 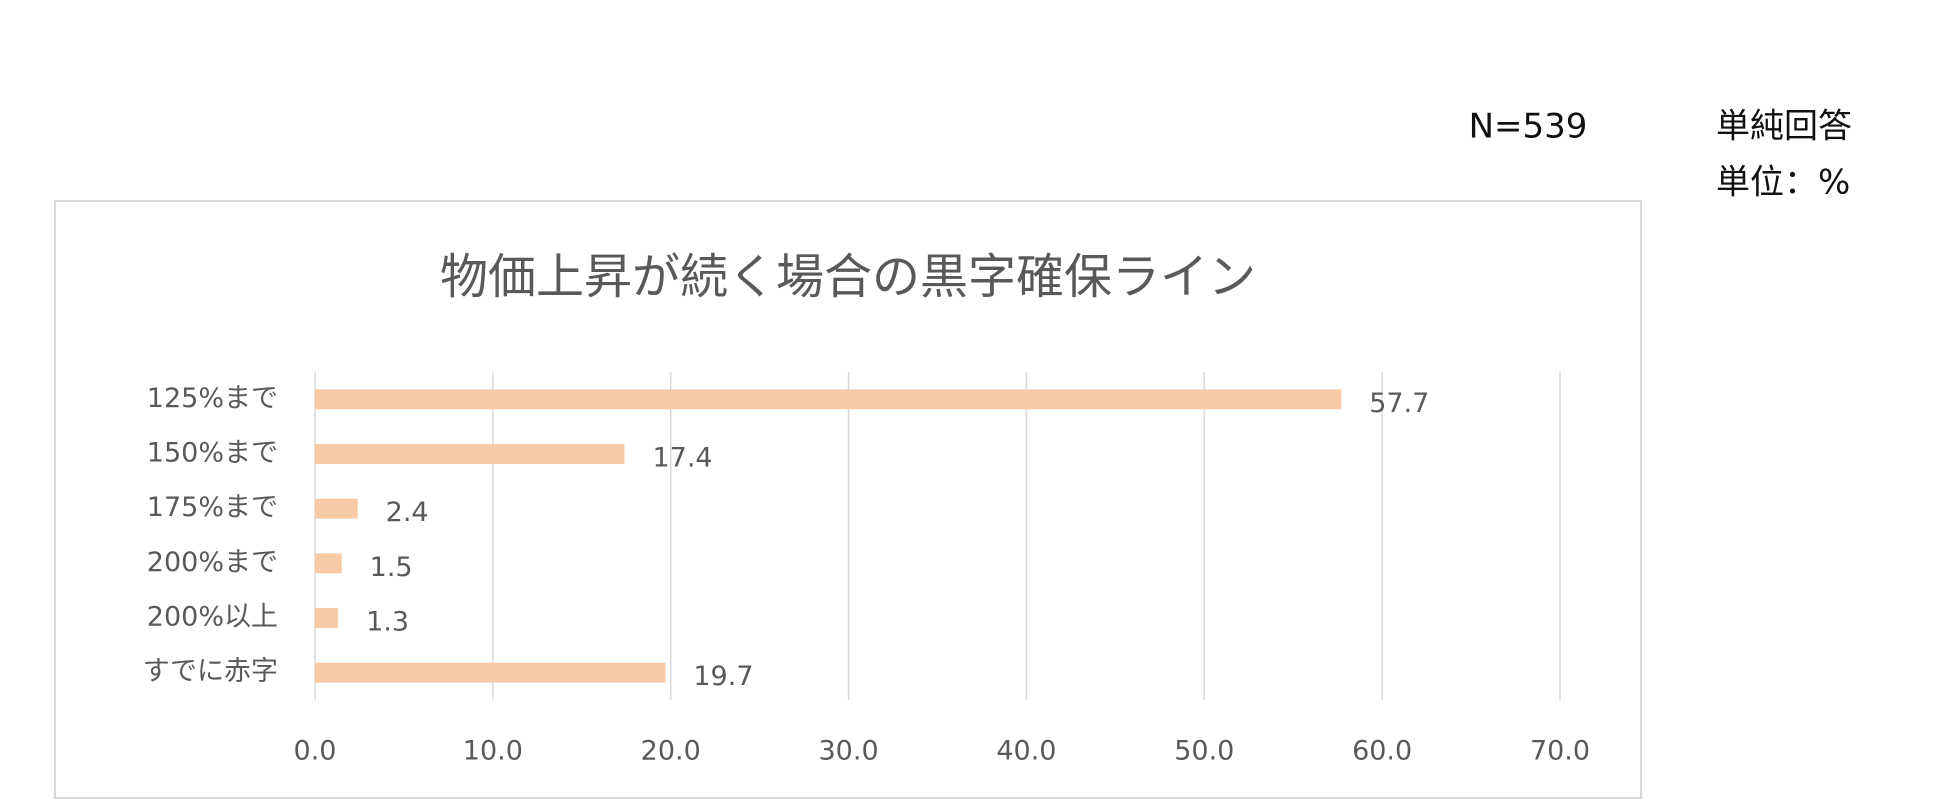 I want to click on x-tick-label: 0.0, so click(x=315, y=751).